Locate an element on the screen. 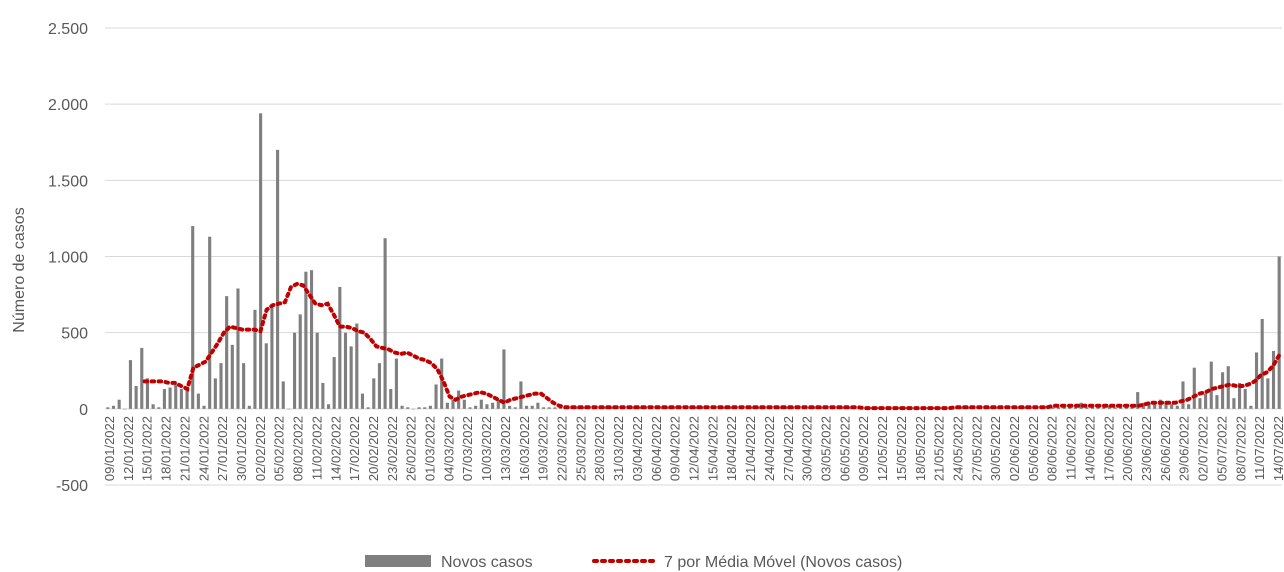 The width and height of the screenshot is (1284, 572). x-tick-label: 18/05/2022 is located at coordinates (920, 448).